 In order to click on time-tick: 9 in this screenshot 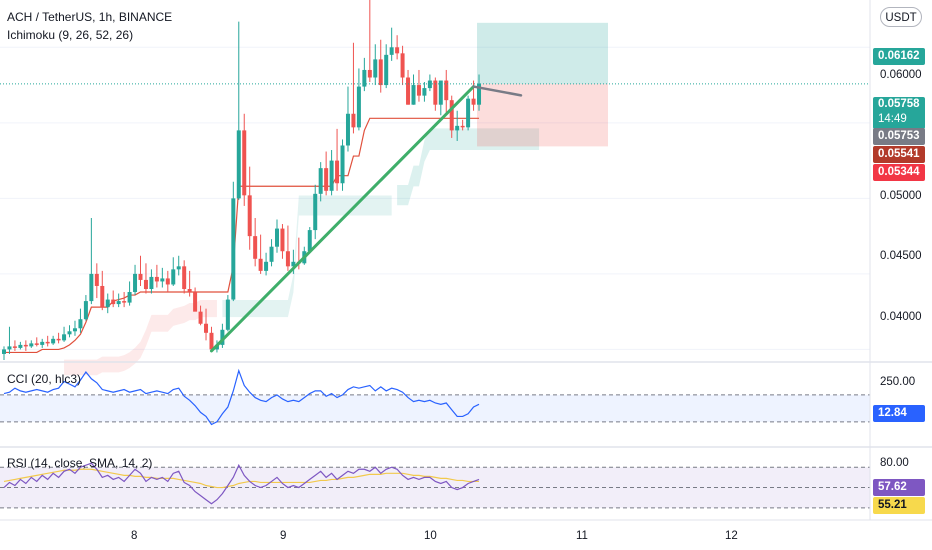, I will do `click(283, 536)`.